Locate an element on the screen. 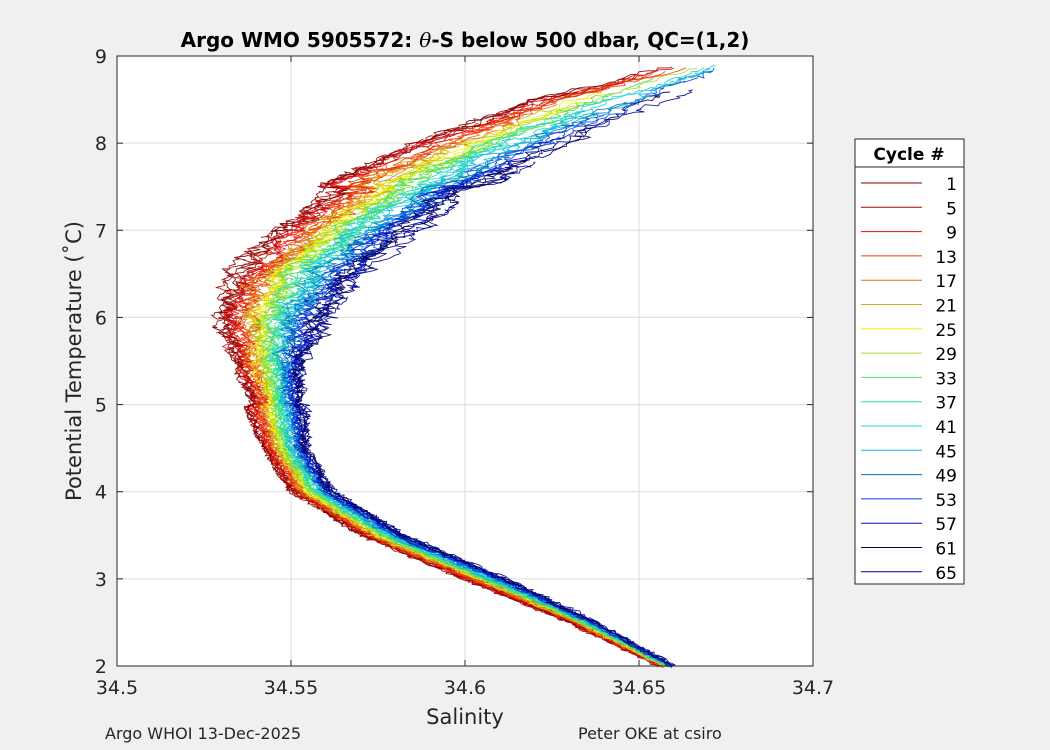 This screenshot has width=1050, height=750. legend-label-61: 61 is located at coordinates (946, 550).